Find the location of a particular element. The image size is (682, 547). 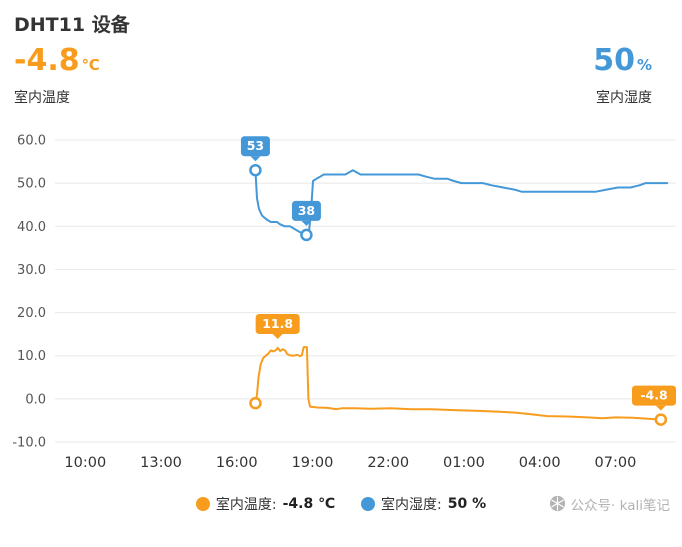

humidity-label: 室内湿度 is located at coordinates (624, 97).